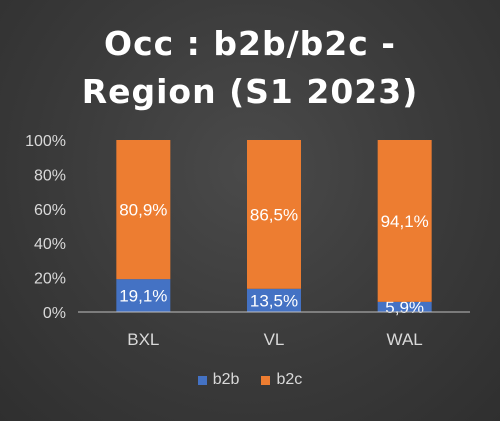 This screenshot has height=421, width=500. Describe the element at coordinates (405, 339) in the screenshot. I see `x-category-label: WAL` at that location.